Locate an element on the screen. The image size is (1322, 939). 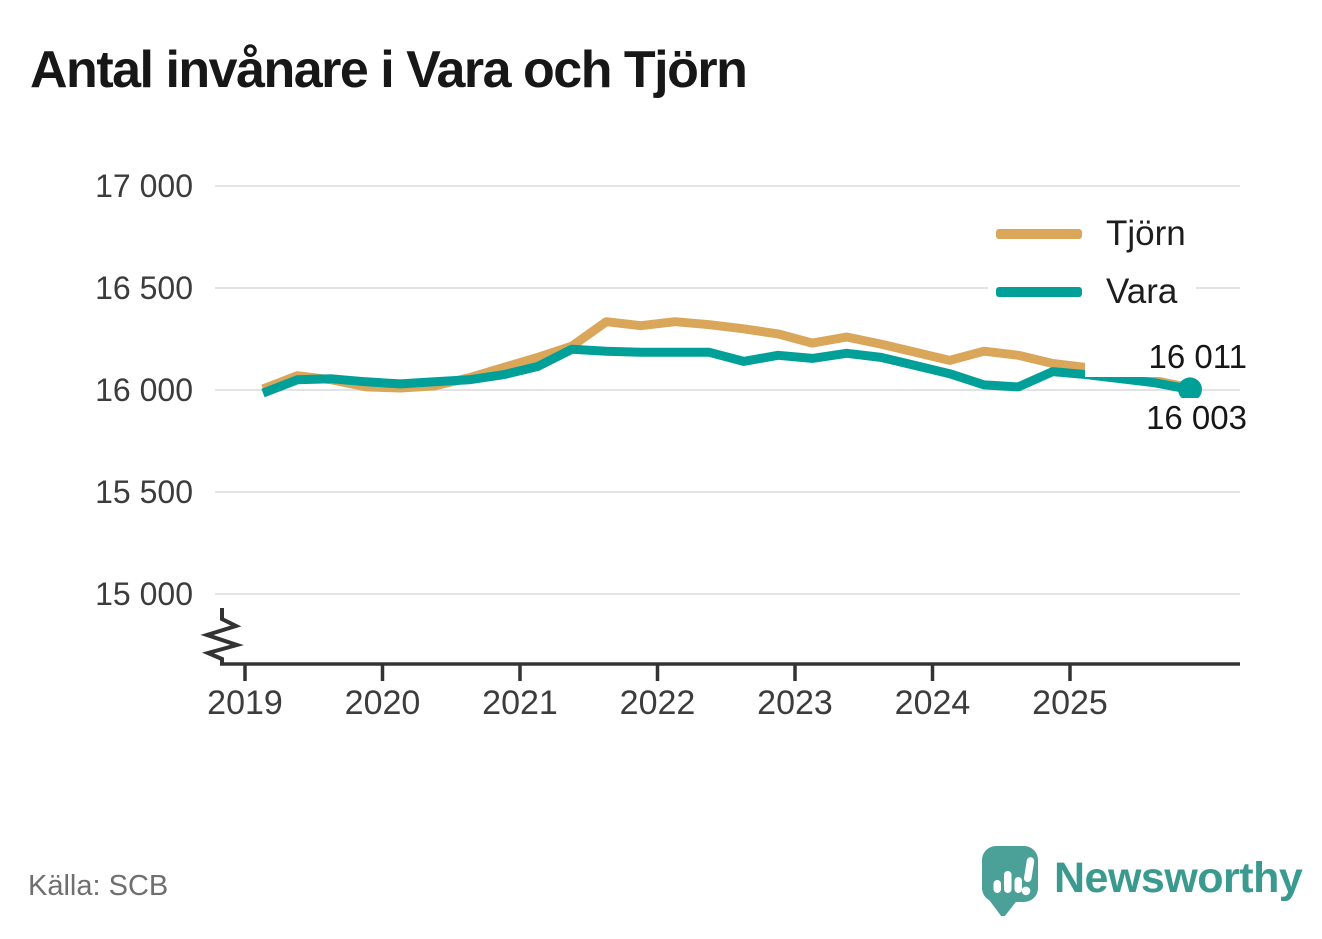
legend-item-tjorn: Tjörn is located at coordinates (1091, 234).